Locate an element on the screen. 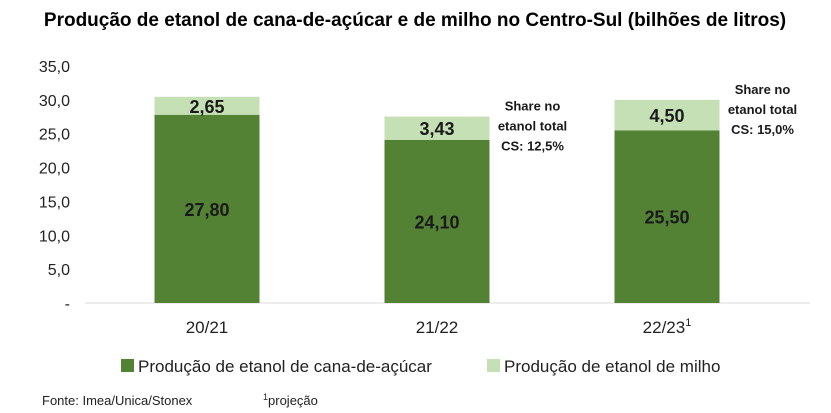  y-tick-label: 15,0 is located at coordinates (54, 202).